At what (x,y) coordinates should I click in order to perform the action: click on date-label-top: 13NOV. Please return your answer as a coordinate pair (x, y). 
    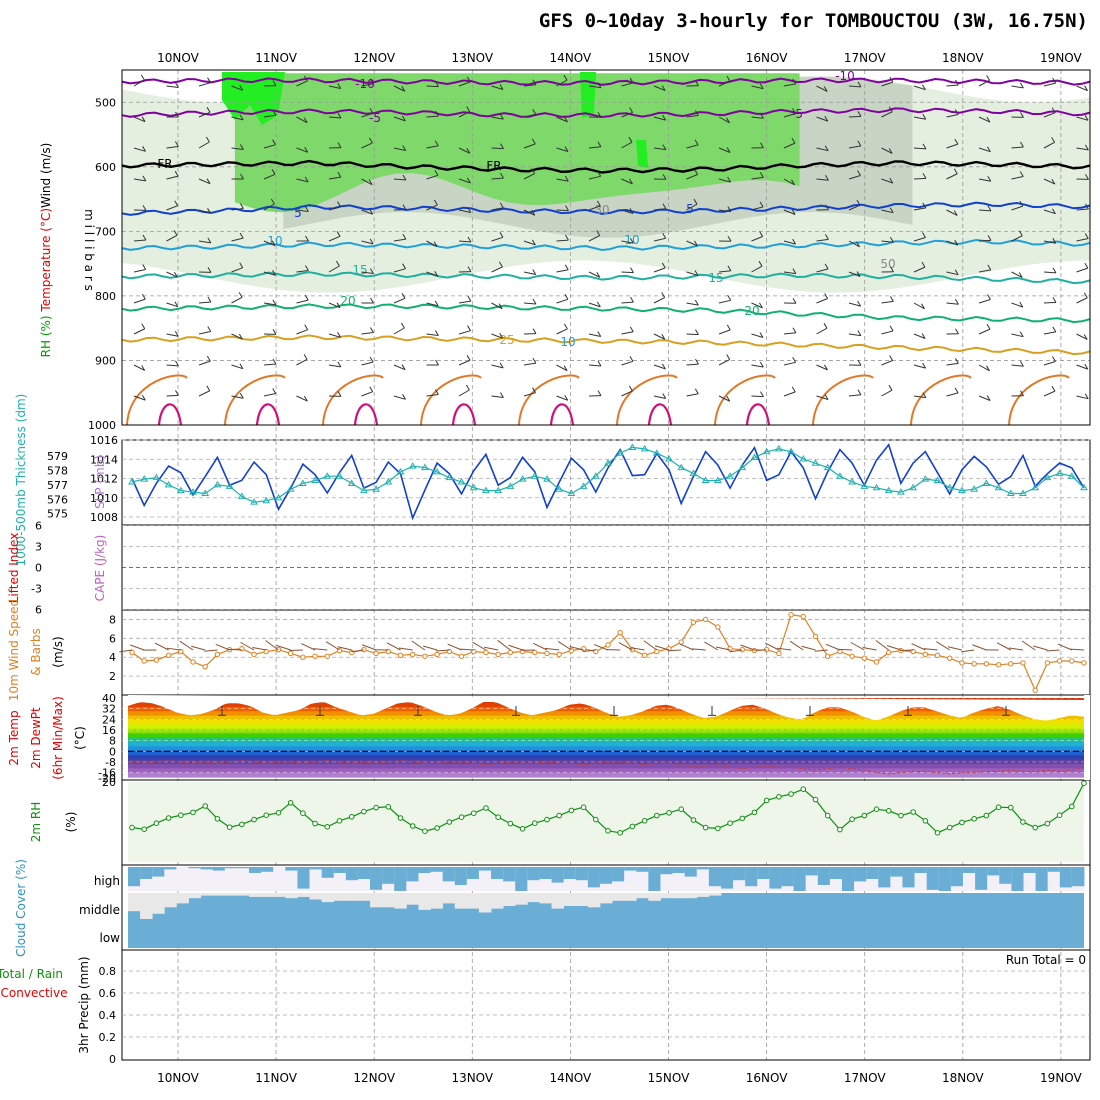
    Looking at the image, I should click on (472, 58).